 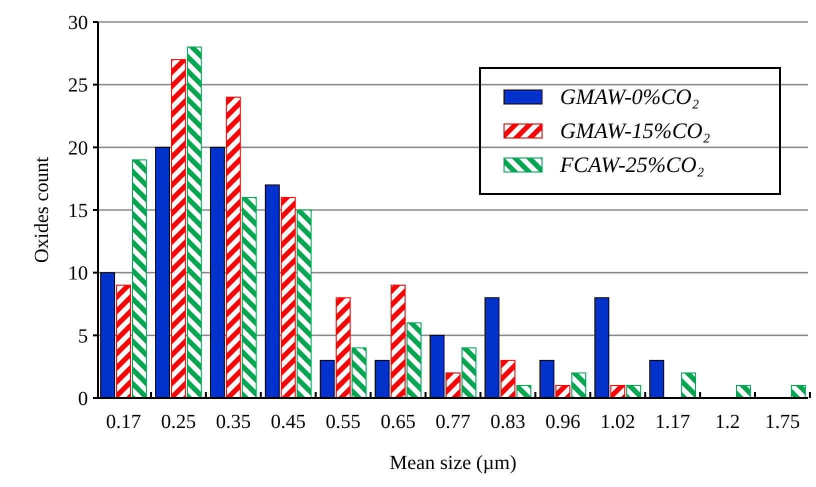 What do you see at coordinates (178, 422) in the screenshot?
I see `x-tick-label: 0.25` at bounding box center [178, 422].